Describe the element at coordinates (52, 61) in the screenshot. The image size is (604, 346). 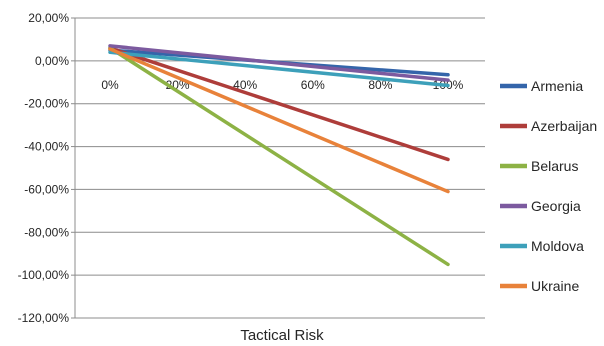
I see `y-tick-label: 0,00%` at that location.